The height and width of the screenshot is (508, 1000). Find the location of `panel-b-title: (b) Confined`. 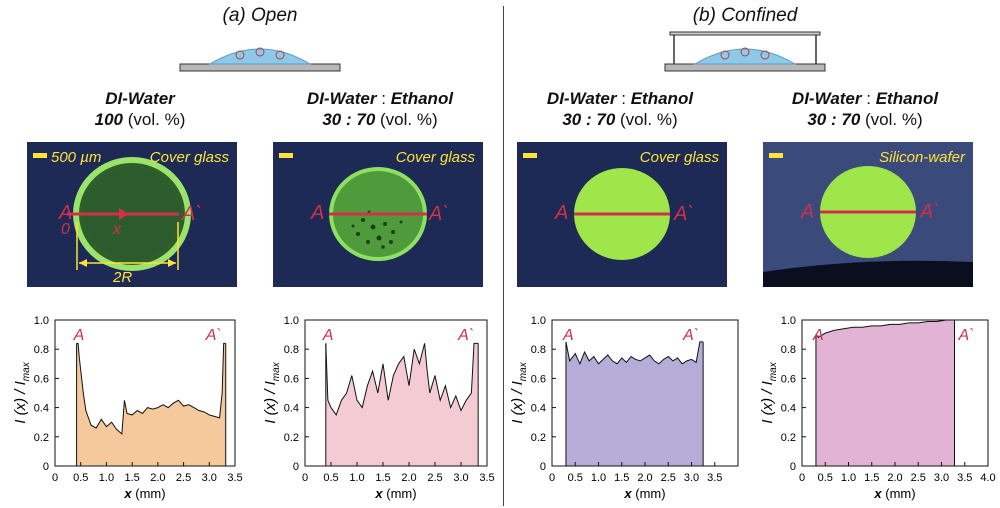

panel-b-title: (b) Confined is located at coordinates (745, 15).